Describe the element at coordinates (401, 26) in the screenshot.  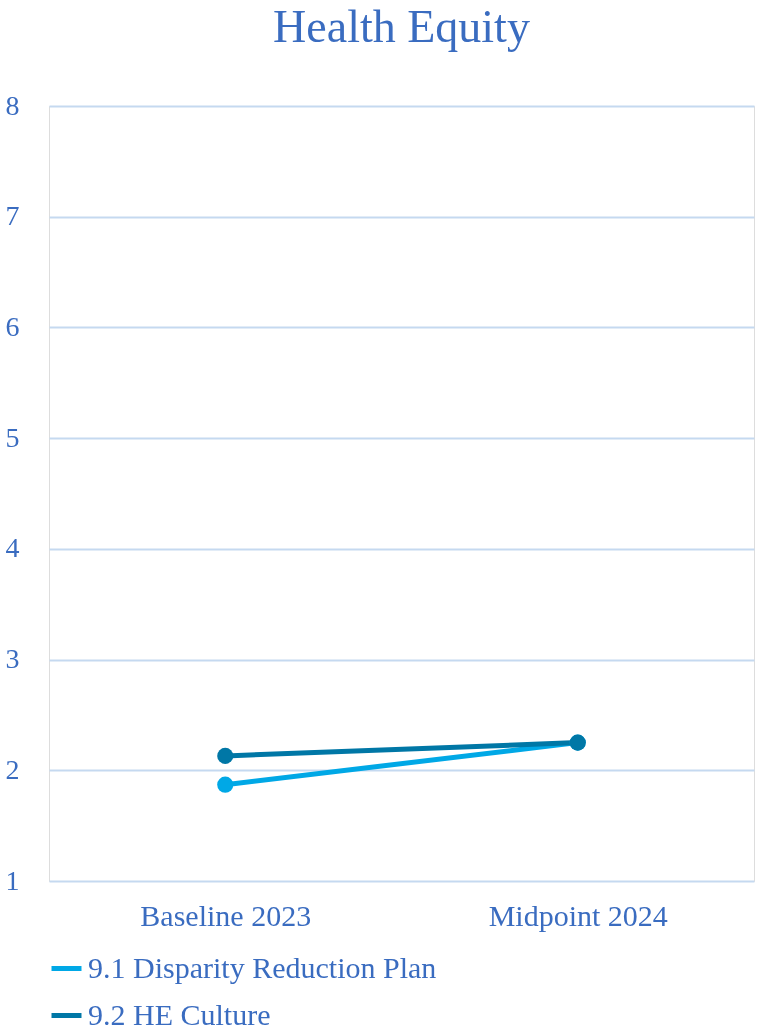
I see `chart-title: Health Equity` at that location.